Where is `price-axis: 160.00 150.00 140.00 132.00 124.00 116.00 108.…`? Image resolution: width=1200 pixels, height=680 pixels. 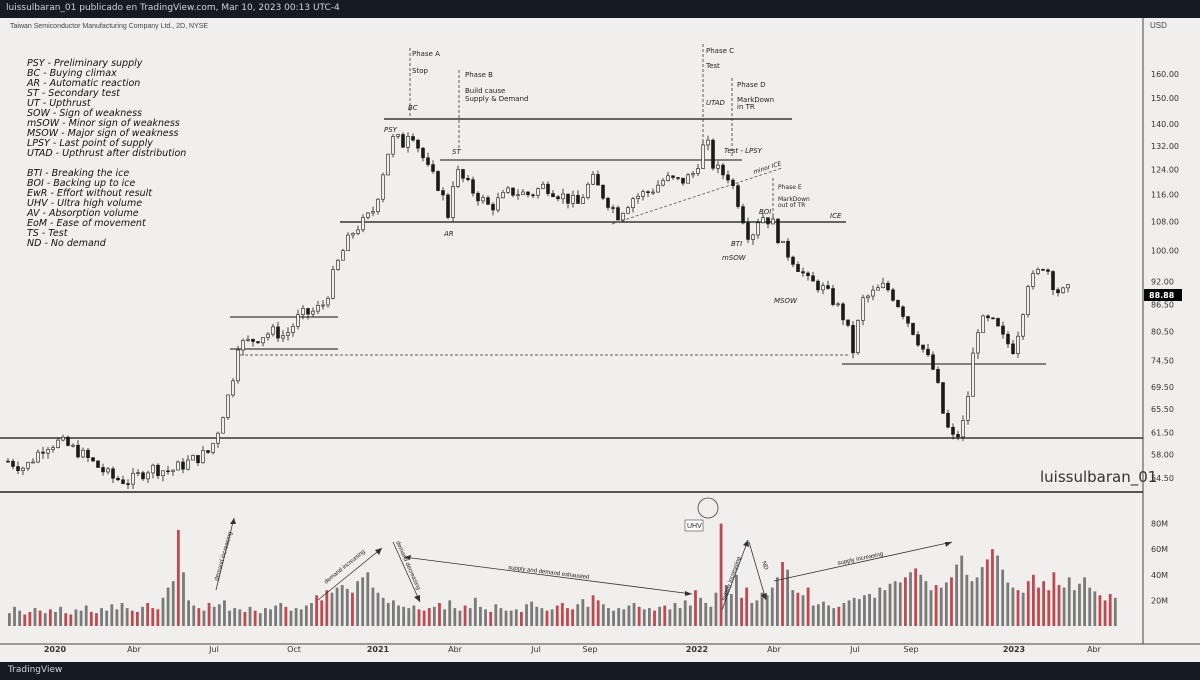
price-axis: 160.00 150.00 140.00 132.00 124.00 116.00 108.… is located at coordinates (1165, 276).